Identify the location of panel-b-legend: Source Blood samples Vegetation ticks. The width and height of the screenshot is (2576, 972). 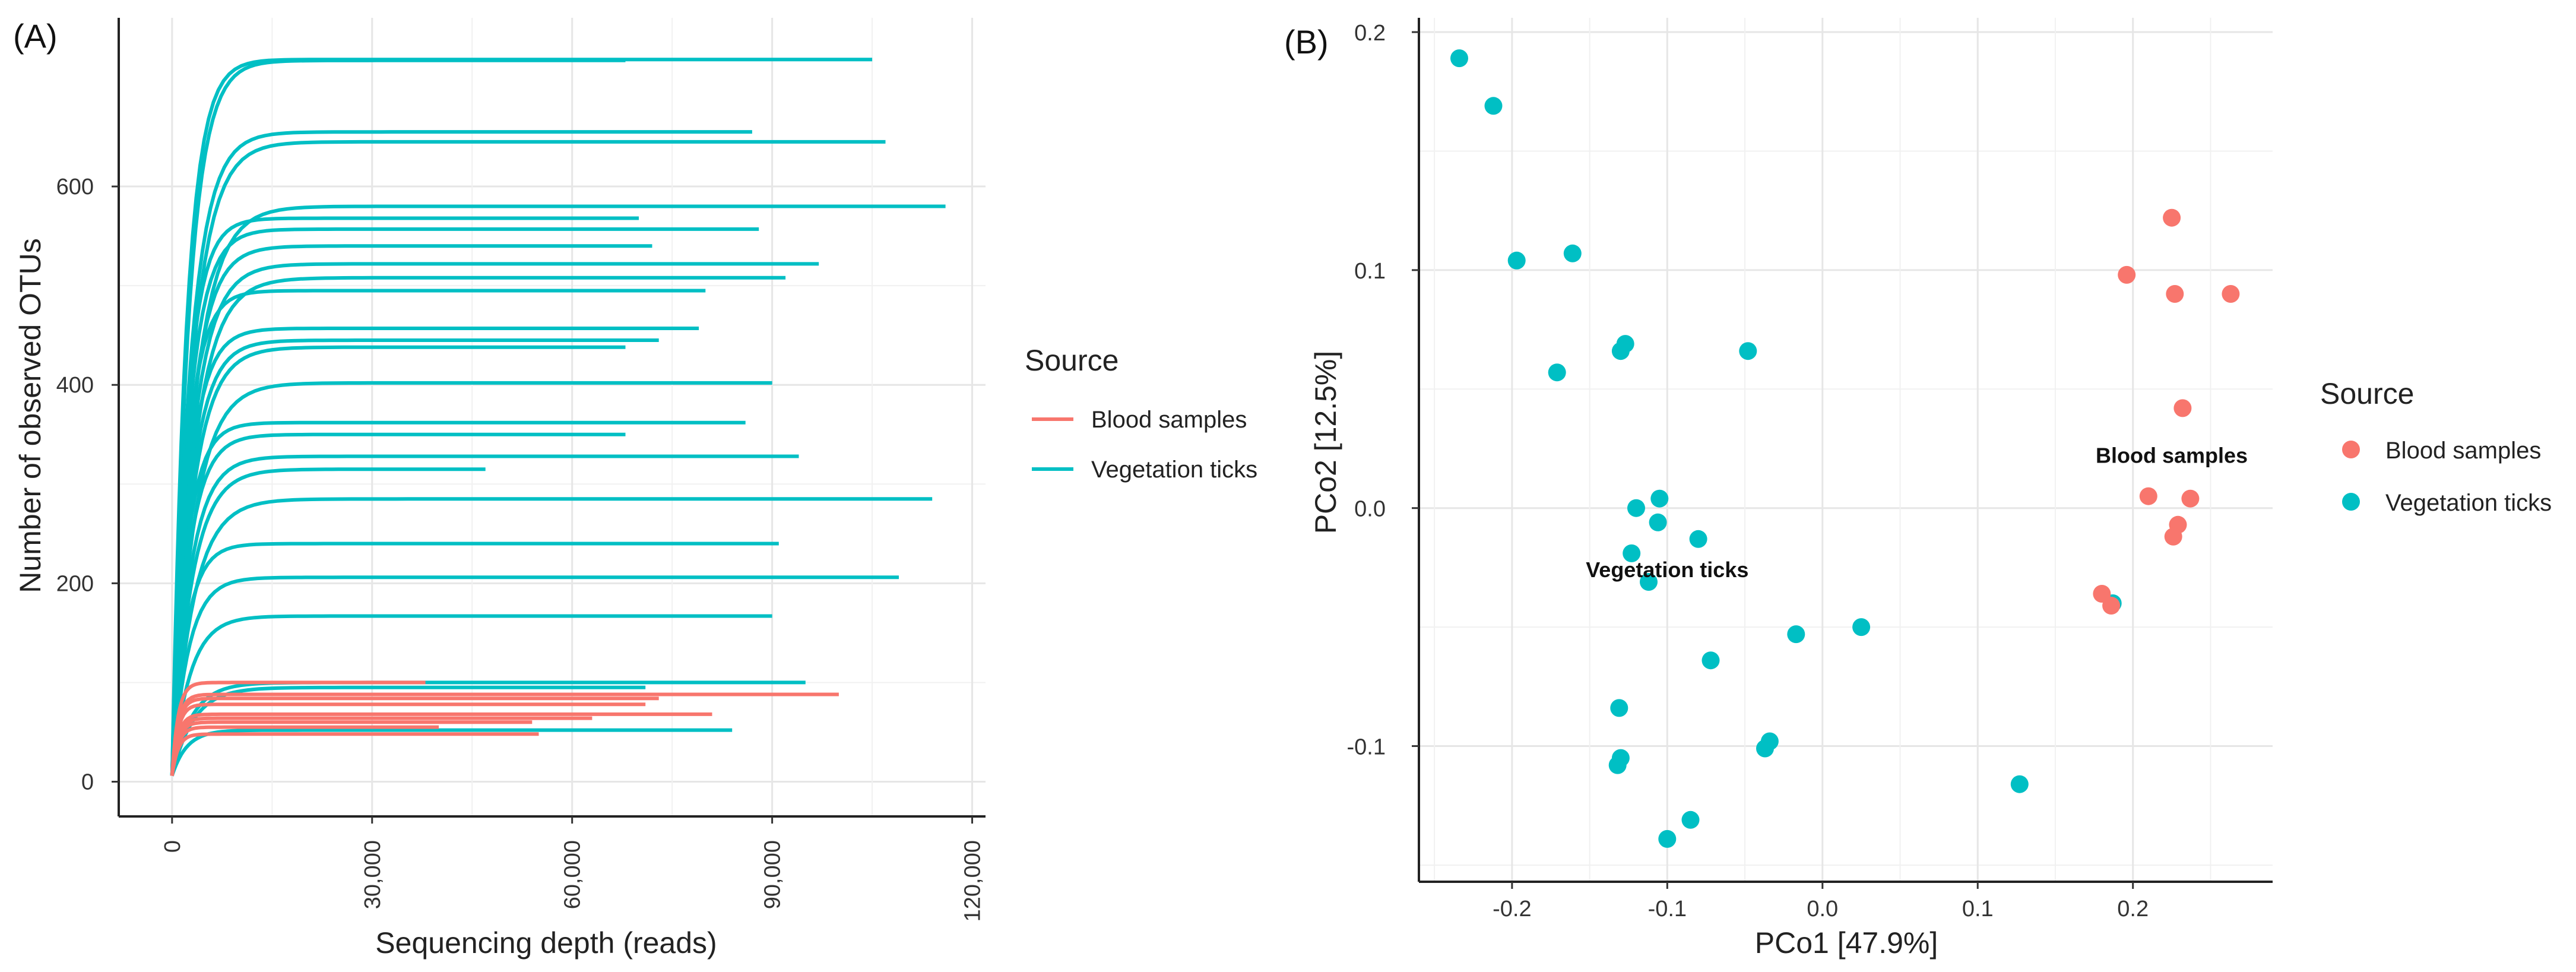
(2436, 446).